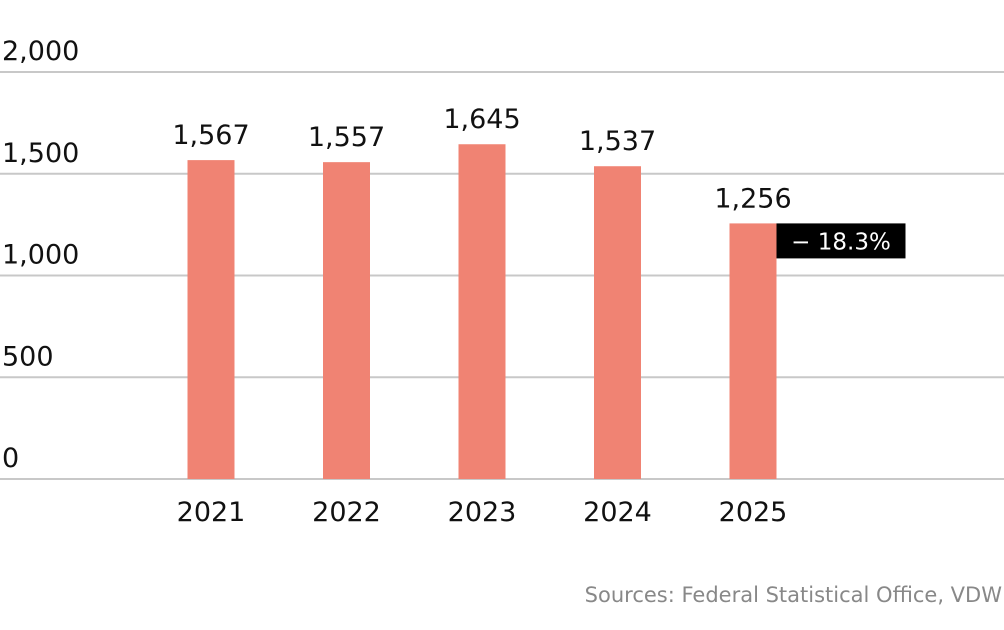 The image size is (1004, 630). What do you see at coordinates (617, 512) in the screenshot?
I see `x-tick-label: 2024` at bounding box center [617, 512].